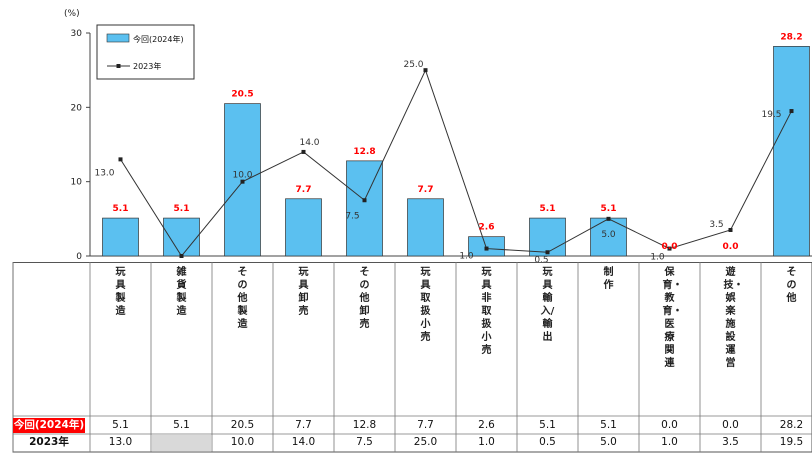  What do you see at coordinates (730, 442) in the screenshot?
I see `table-cell: 3.5` at bounding box center [730, 442].